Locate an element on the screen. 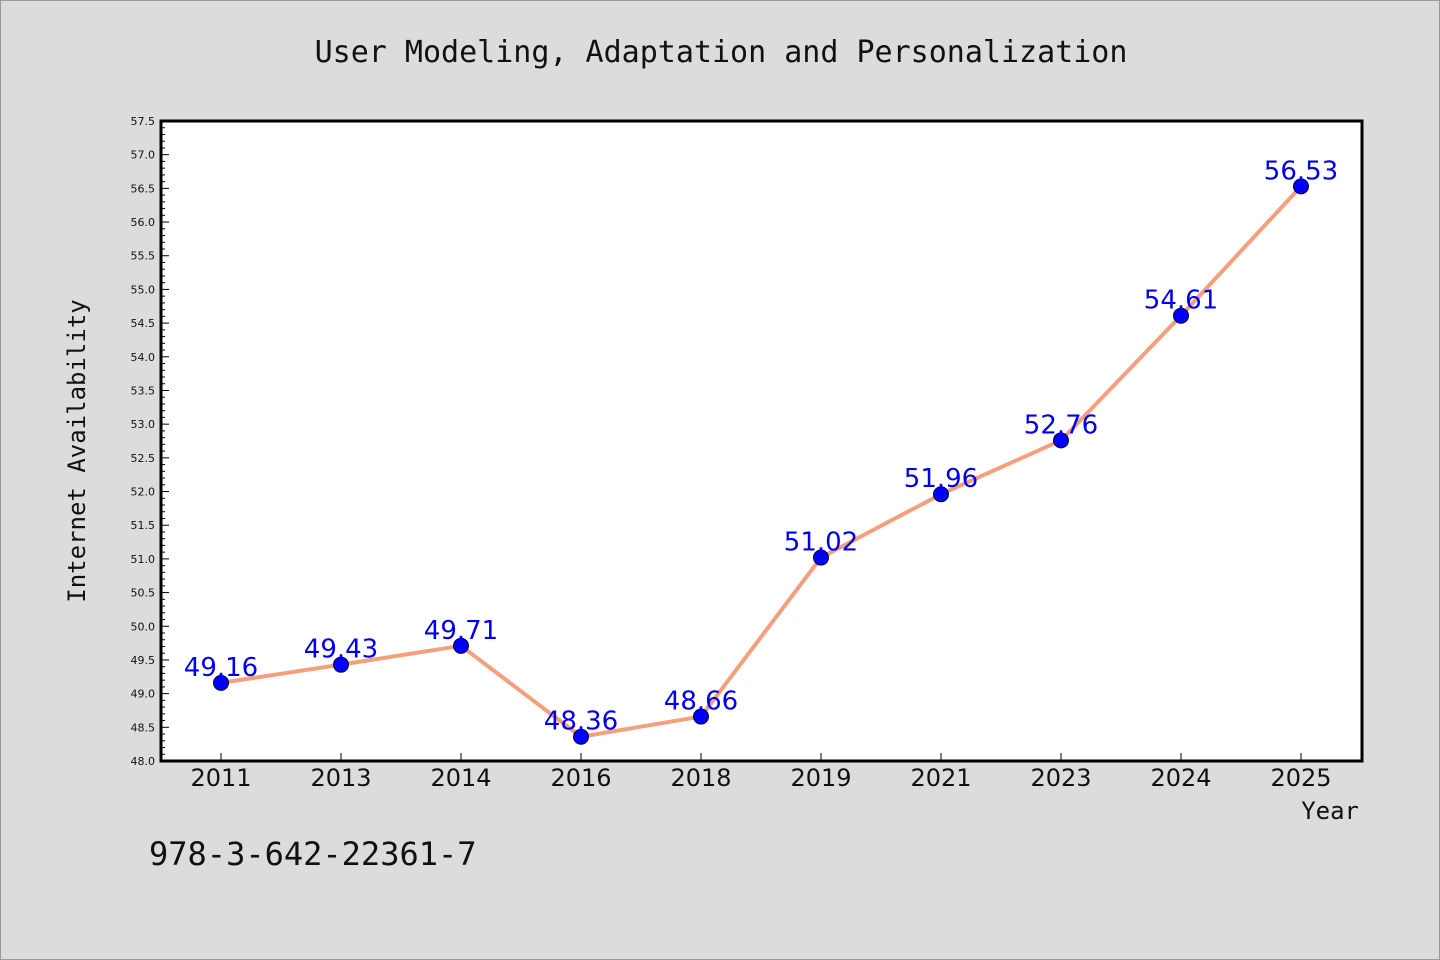  y-tick-label: 53.5 is located at coordinates (143, 390).